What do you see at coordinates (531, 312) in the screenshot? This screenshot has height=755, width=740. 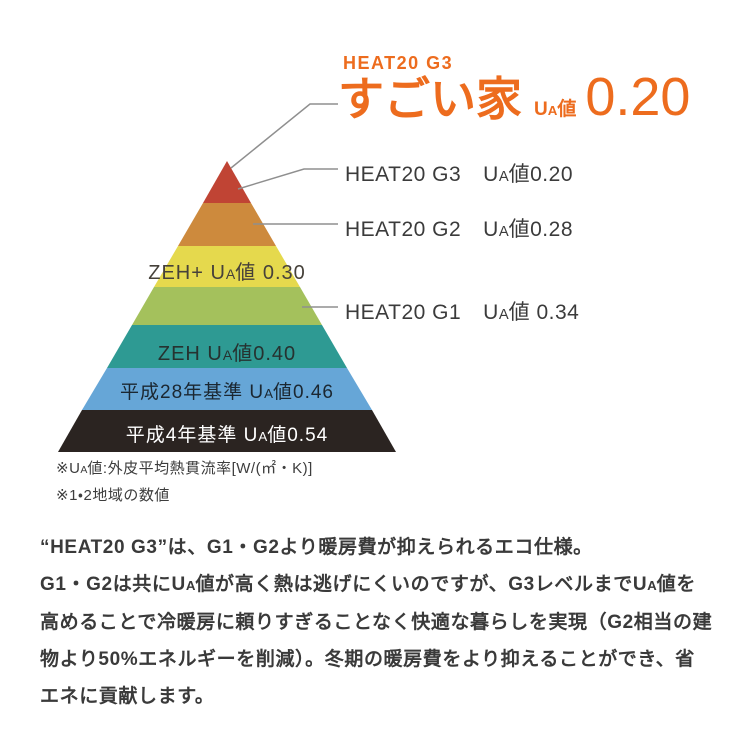 I see `side-label-value: UA値 0.34` at bounding box center [531, 312].